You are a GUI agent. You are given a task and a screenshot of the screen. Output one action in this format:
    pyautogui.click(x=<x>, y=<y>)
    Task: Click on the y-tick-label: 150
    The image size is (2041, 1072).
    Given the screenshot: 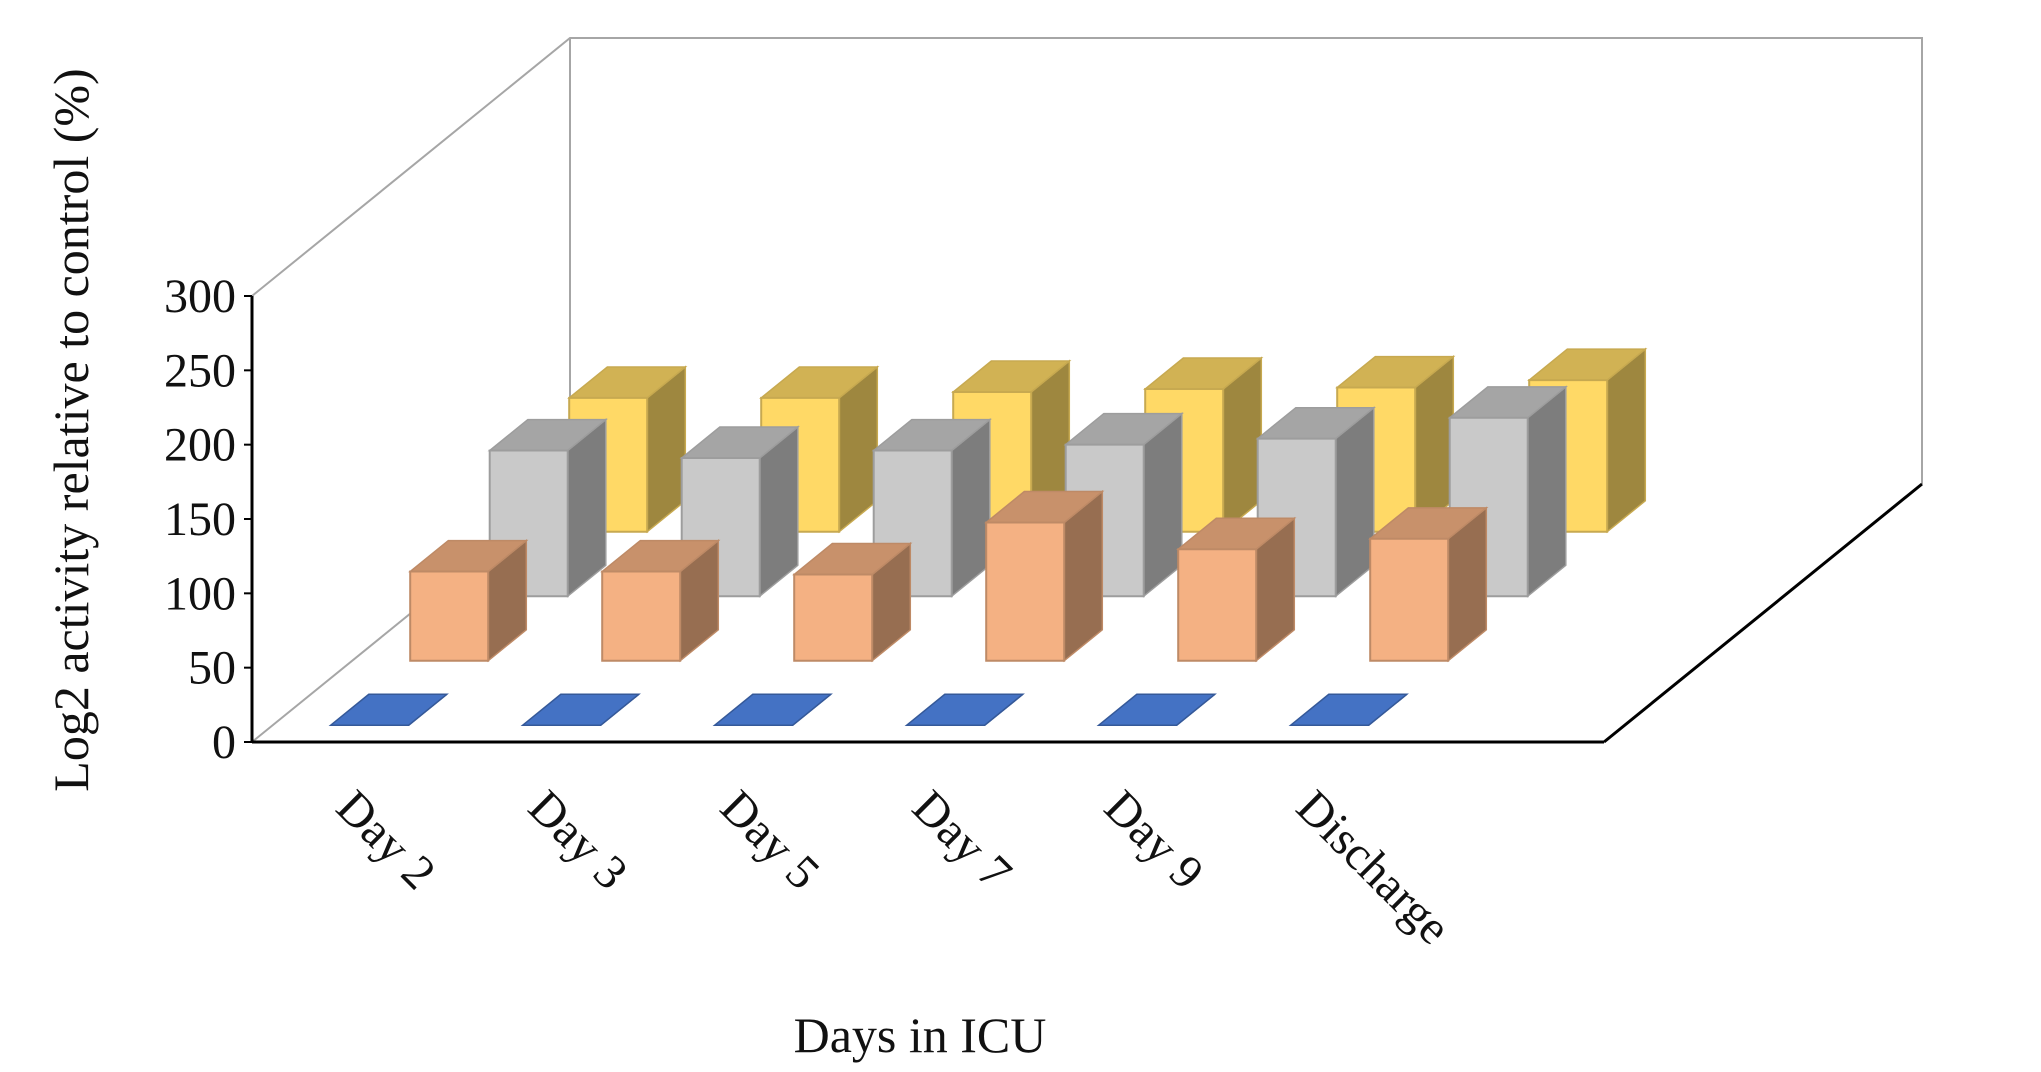 What is the action you would take?
    pyautogui.click(x=200, y=519)
    